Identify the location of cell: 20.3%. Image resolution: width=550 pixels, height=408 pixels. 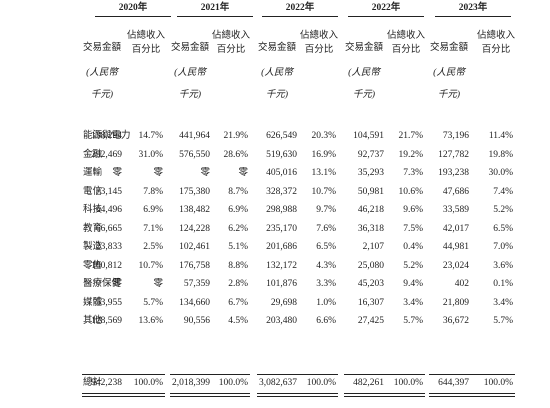
(323, 136).